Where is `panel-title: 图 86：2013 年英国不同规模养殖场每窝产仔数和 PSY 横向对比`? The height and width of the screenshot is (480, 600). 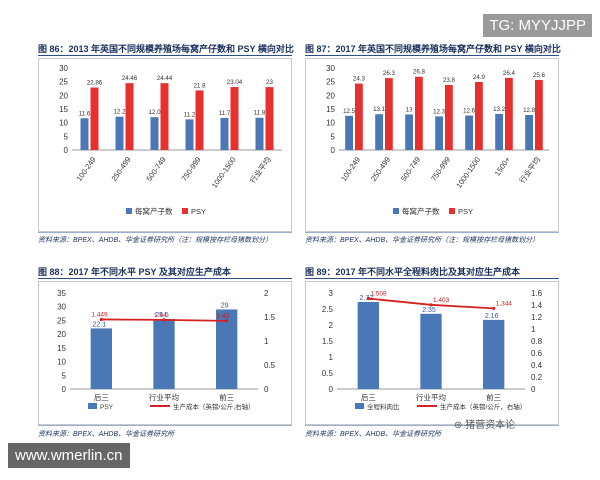 panel-title: 图 86：2013 年英国不同规模养殖场每窝产仔数和 PSY 横向对比 is located at coordinates (166, 49).